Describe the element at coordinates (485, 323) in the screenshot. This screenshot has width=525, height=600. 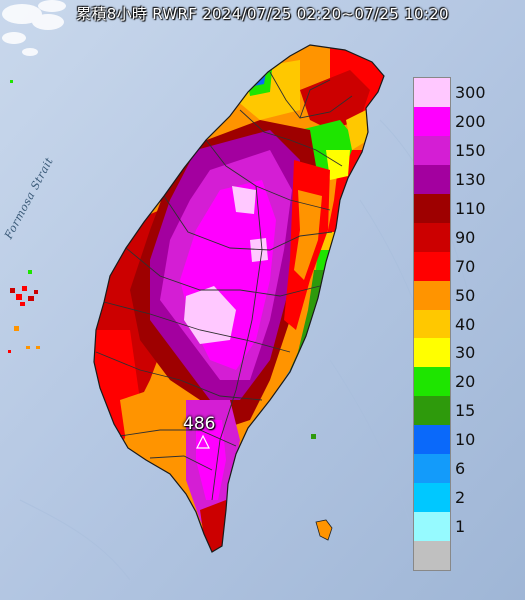
I see `legend-labels: 300 200 150 130 110 90 70 50 40 30 20 15 10 6 2 1` at that location.